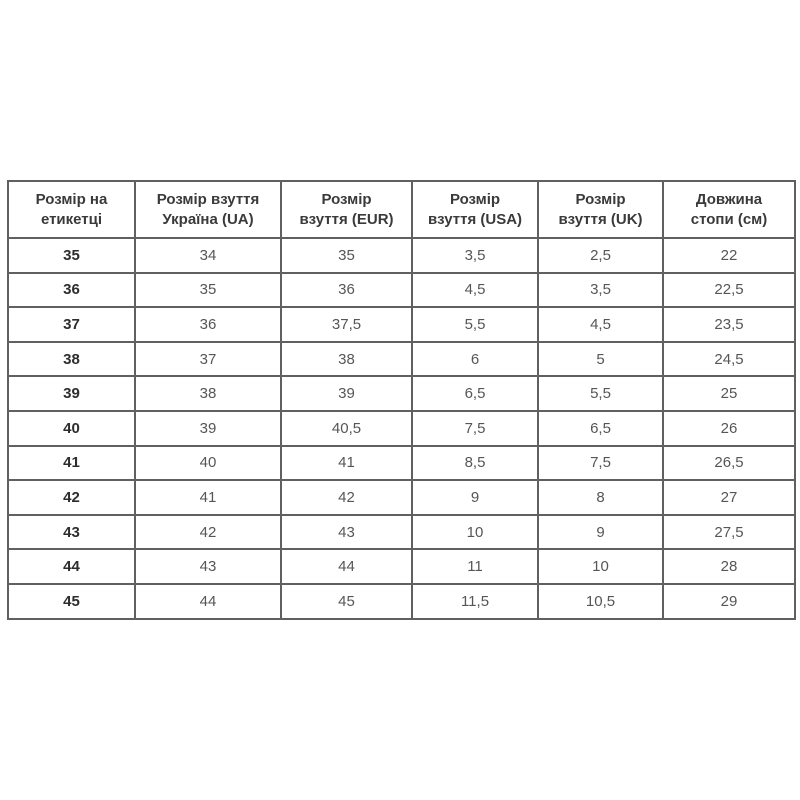  What do you see at coordinates (71, 219) in the screenshot?
I see `header-line: етикетці` at bounding box center [71, 219].